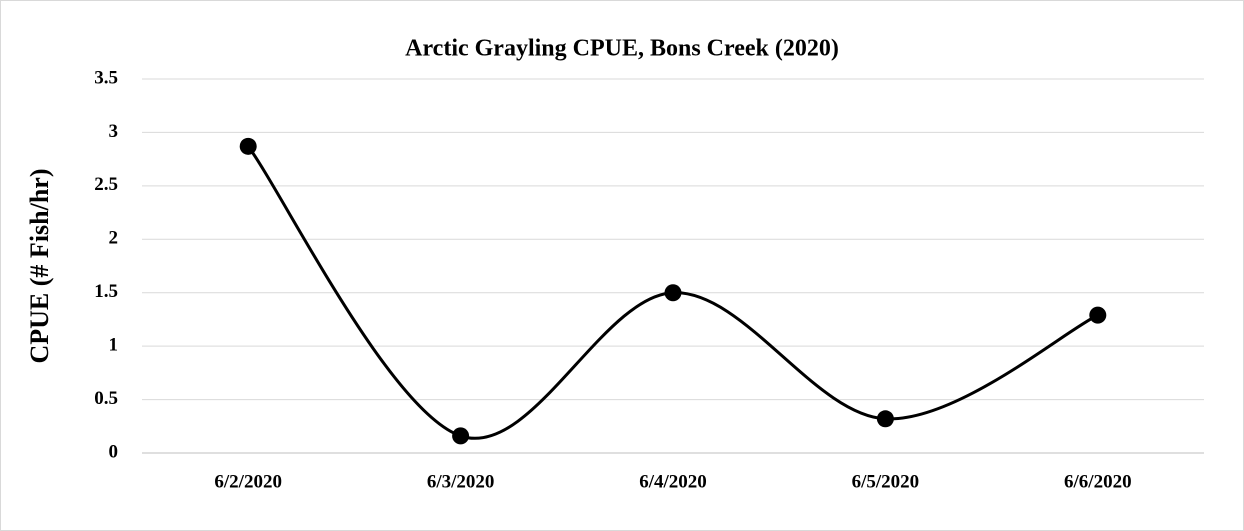 The image size is (1244, 531). Describe the element at coordinates (106, 291) in the screenshot. I see `y-tick-label: 1.5` at that location.